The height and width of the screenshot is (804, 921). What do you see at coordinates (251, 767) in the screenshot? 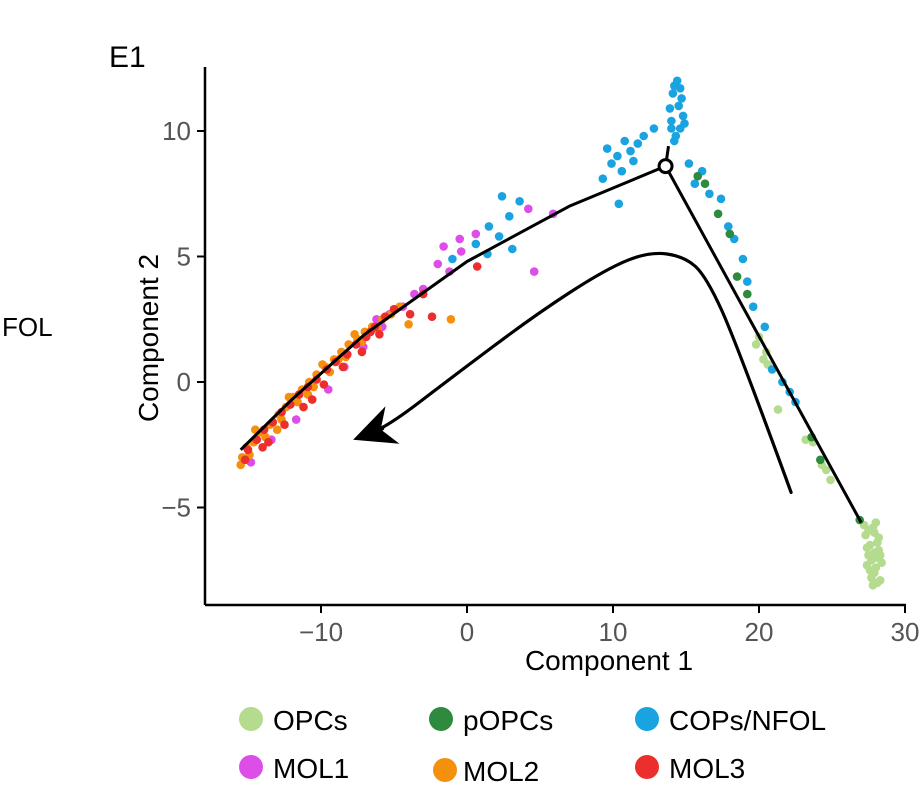
I see `legend-swatch-mol1` at bounding box center [251, 767].